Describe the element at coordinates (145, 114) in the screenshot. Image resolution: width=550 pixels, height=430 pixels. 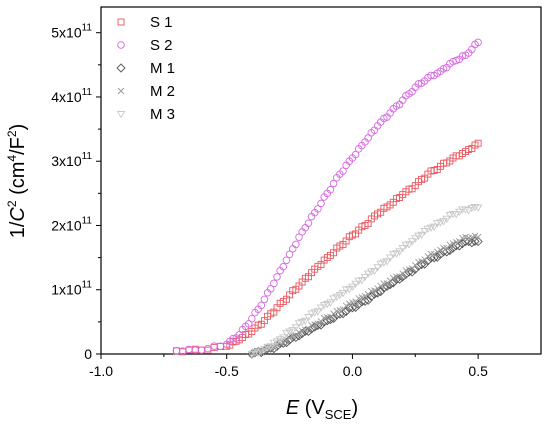
I see `legend-item: M 3` at that location.